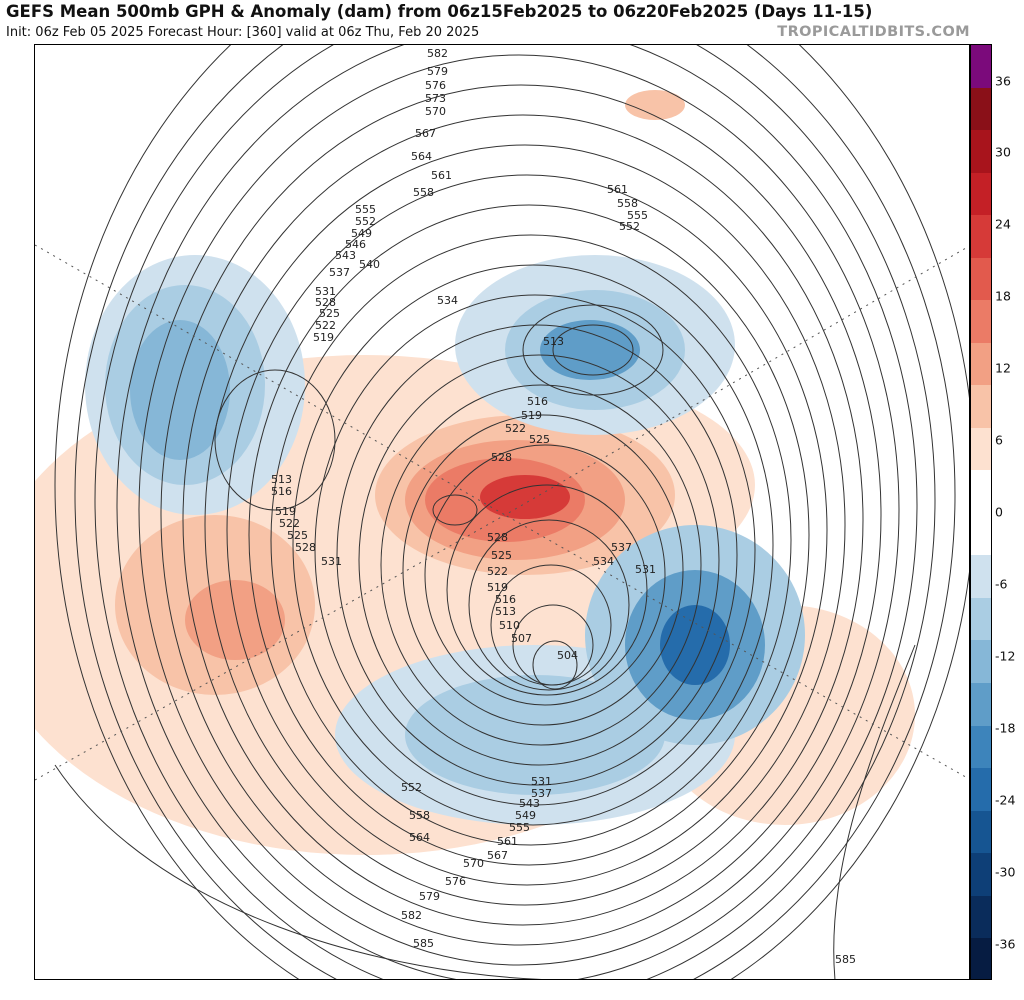 The height and width of the screenshot is (1000, 1024). What do you see at coordinates (369, 264) in the screenshot?
I see `contour-label: 540` at bounding box center [369, 264].